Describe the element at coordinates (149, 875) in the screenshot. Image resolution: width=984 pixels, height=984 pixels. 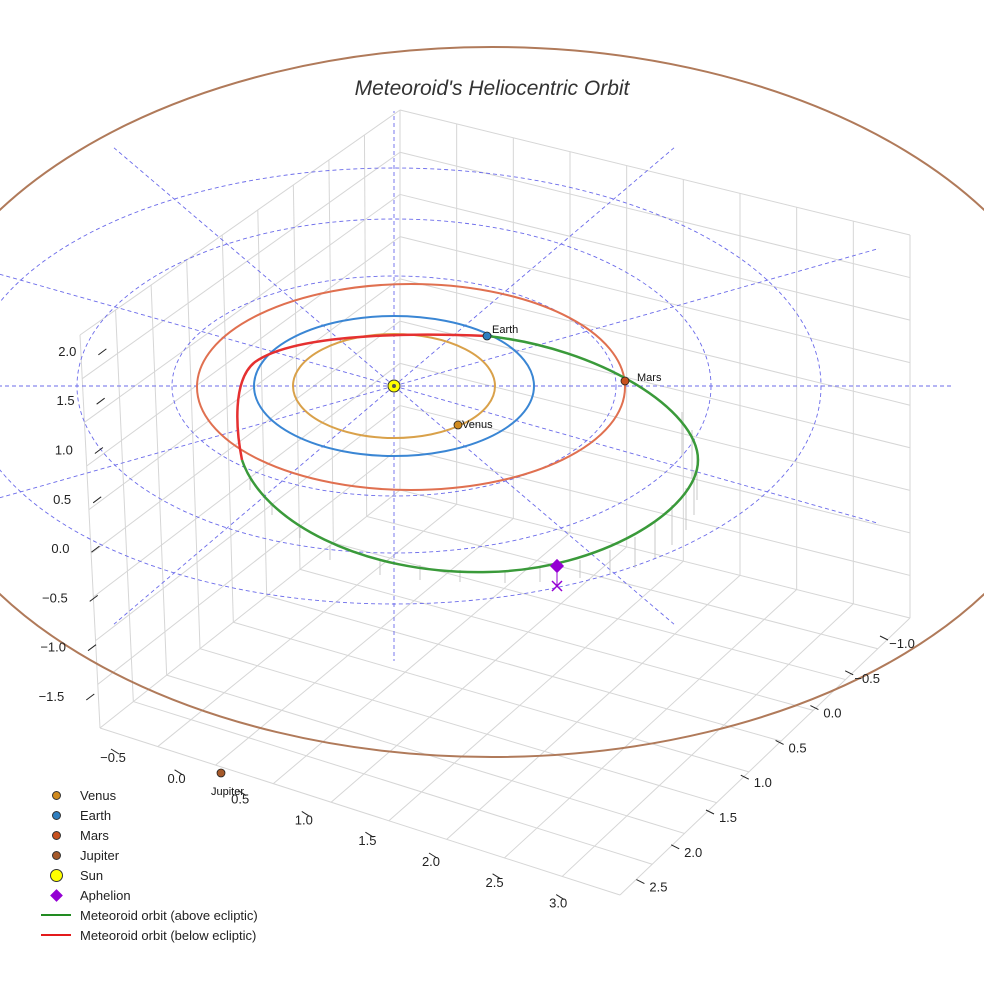
I see `legend-item: Sun` at that location.